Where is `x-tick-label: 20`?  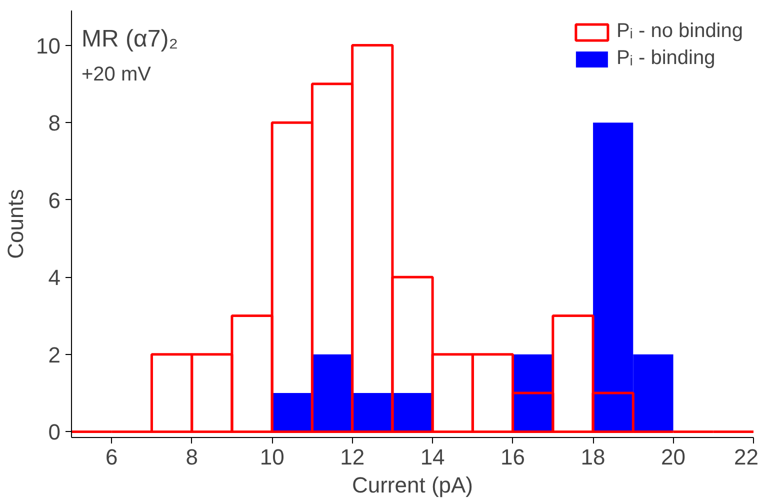 x-tick-label: 20 is located at coordinates (673, 457).